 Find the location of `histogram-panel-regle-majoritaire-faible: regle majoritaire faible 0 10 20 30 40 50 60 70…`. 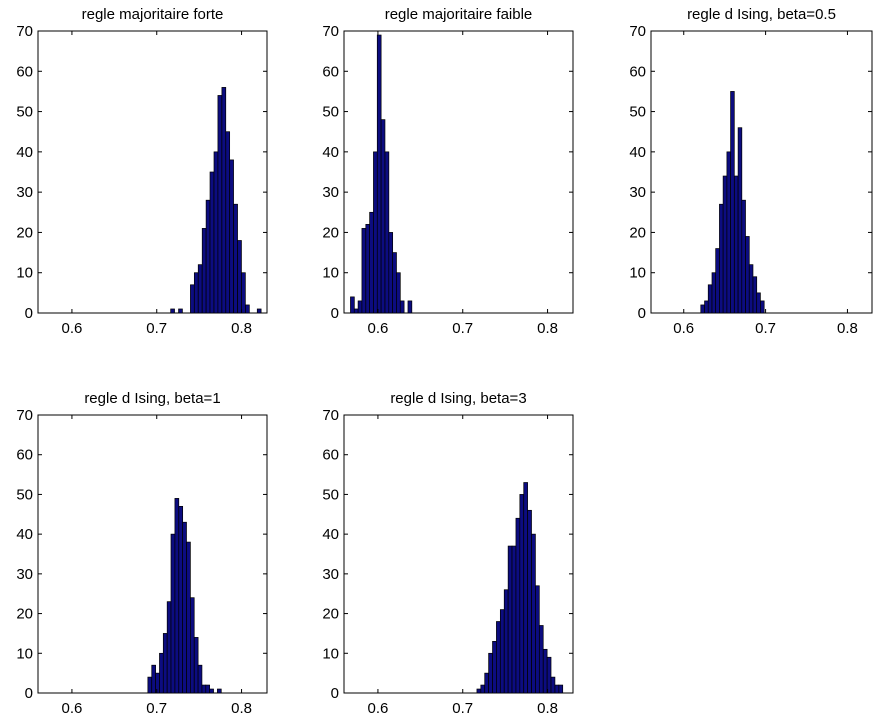

histogram-panel-regle-majoritaire-faible: regle majoritaire faible 0 10 20 30 40 50 60 70… is located at coordinates (448, 171).